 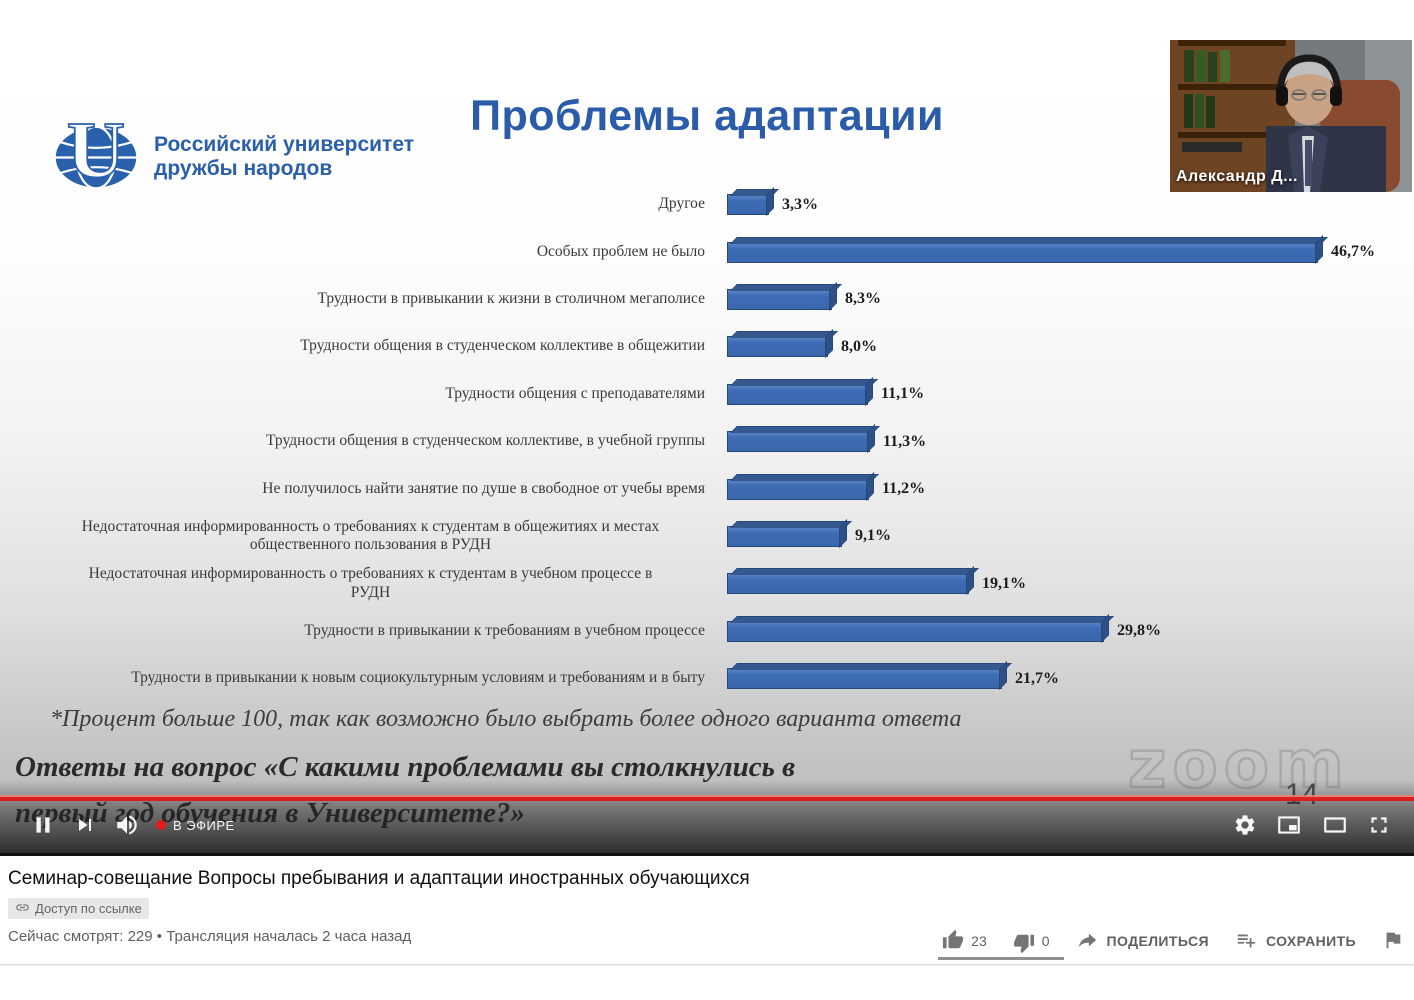 I want to click on share-arrow-icon, so click(x=1087, y=941).